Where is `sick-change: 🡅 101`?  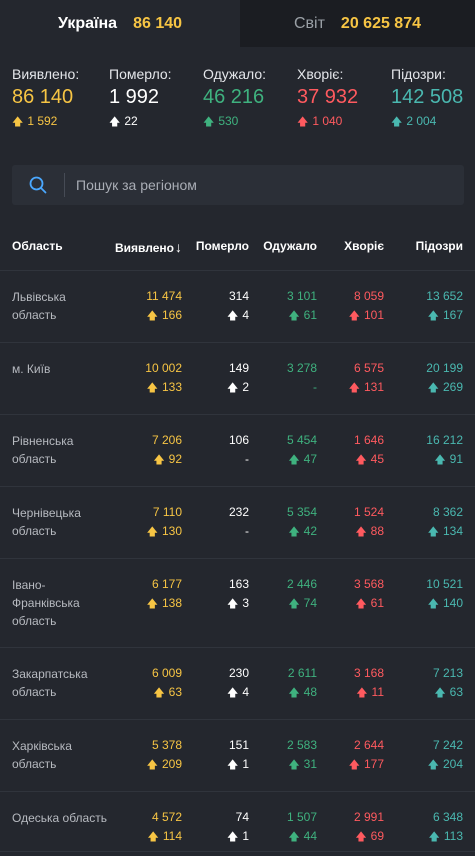
sick-change: 🡅 101 is located at coordinates (366, 315).